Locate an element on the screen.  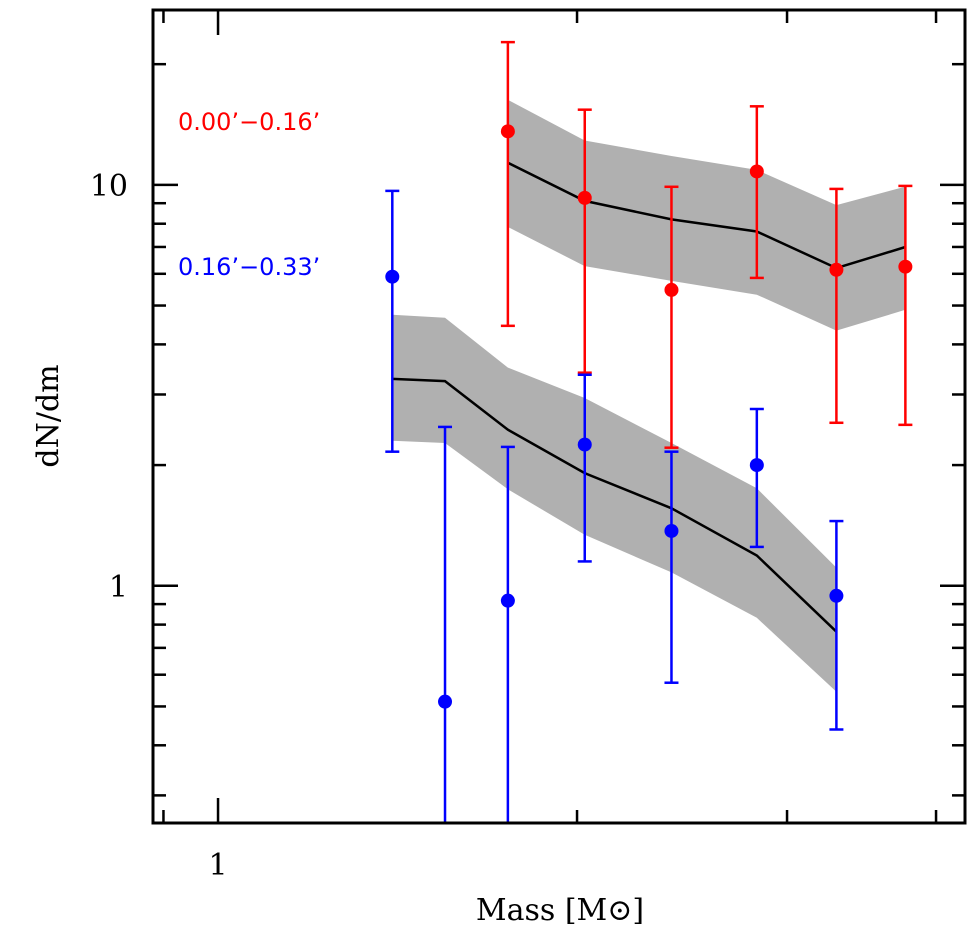
y-axis-label: dN/dm is located at coordinates (48, 415).